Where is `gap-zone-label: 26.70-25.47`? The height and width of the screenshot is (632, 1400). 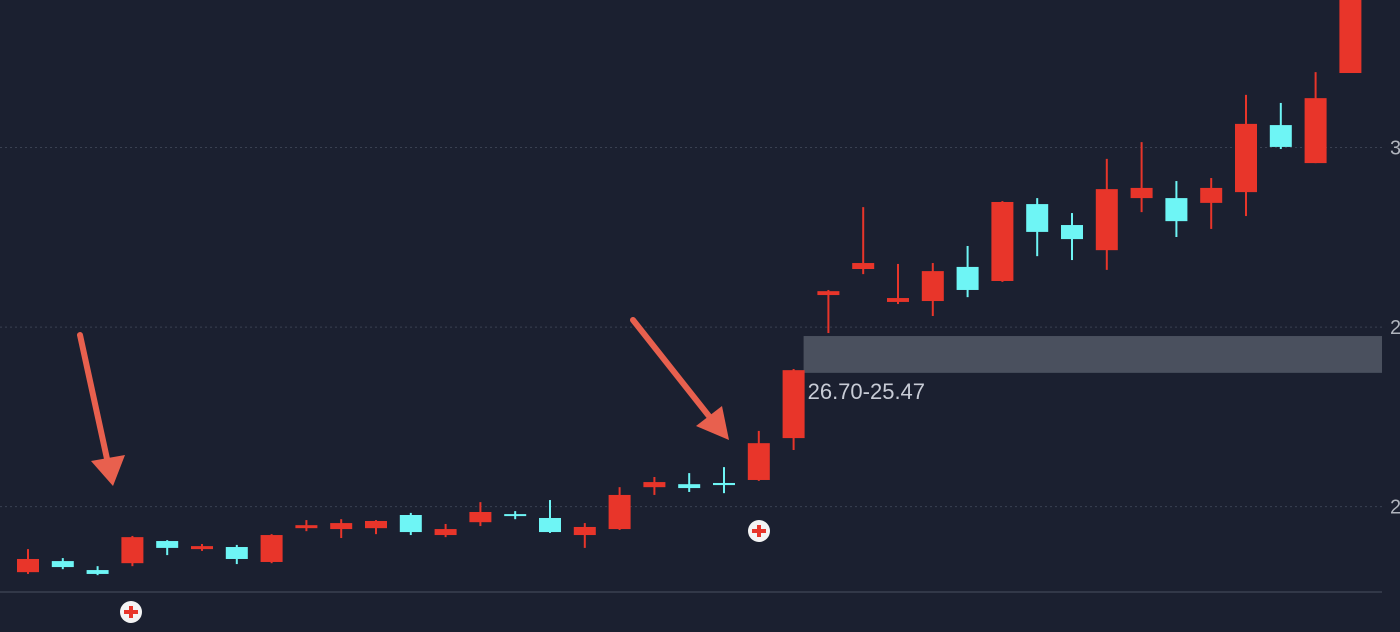 gap-zone-label: 26.70-25.47 is located at coordinates (866, 391).